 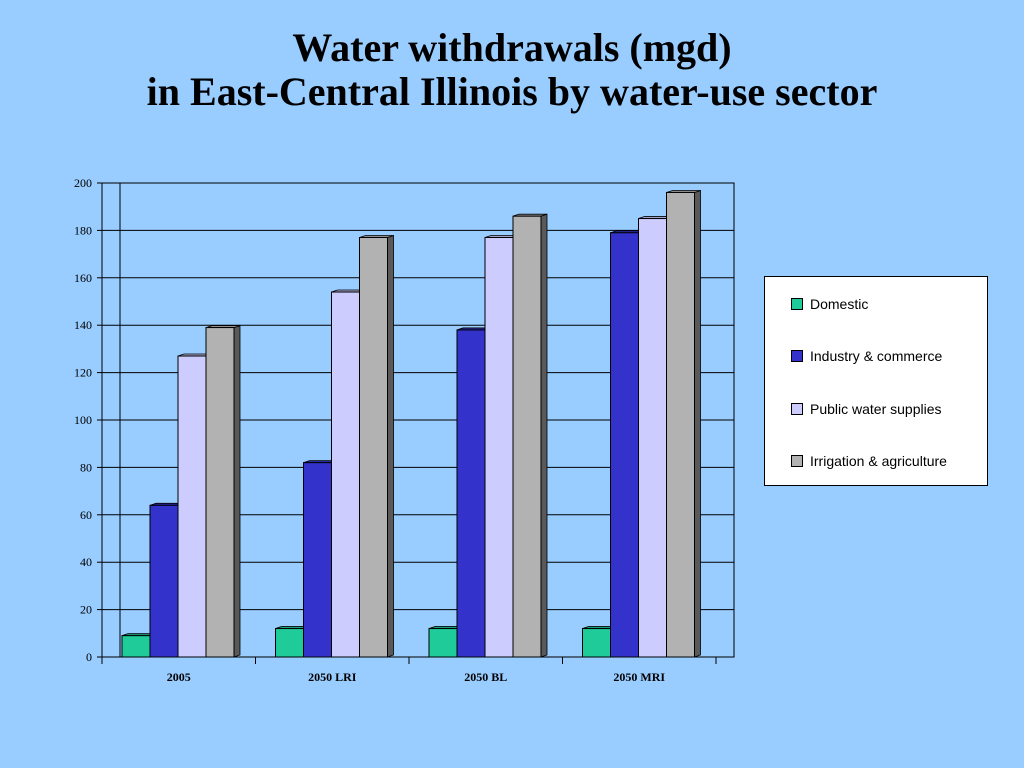 I want to click on bar-domestic-2005, so click(x=136, y=646).